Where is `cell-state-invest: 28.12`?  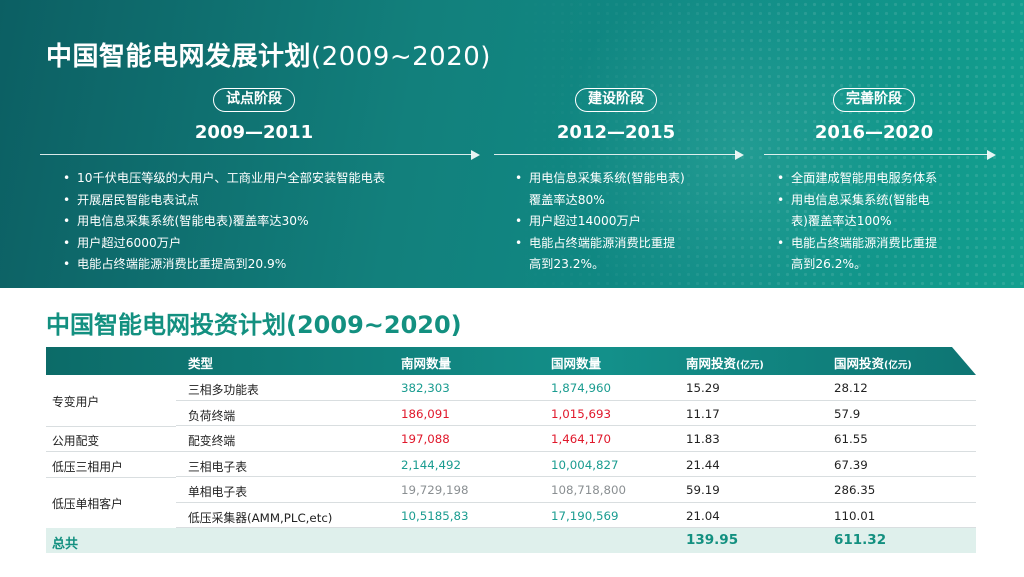 cell-state-invest: 28.12 is located at coordinates (851, 388).